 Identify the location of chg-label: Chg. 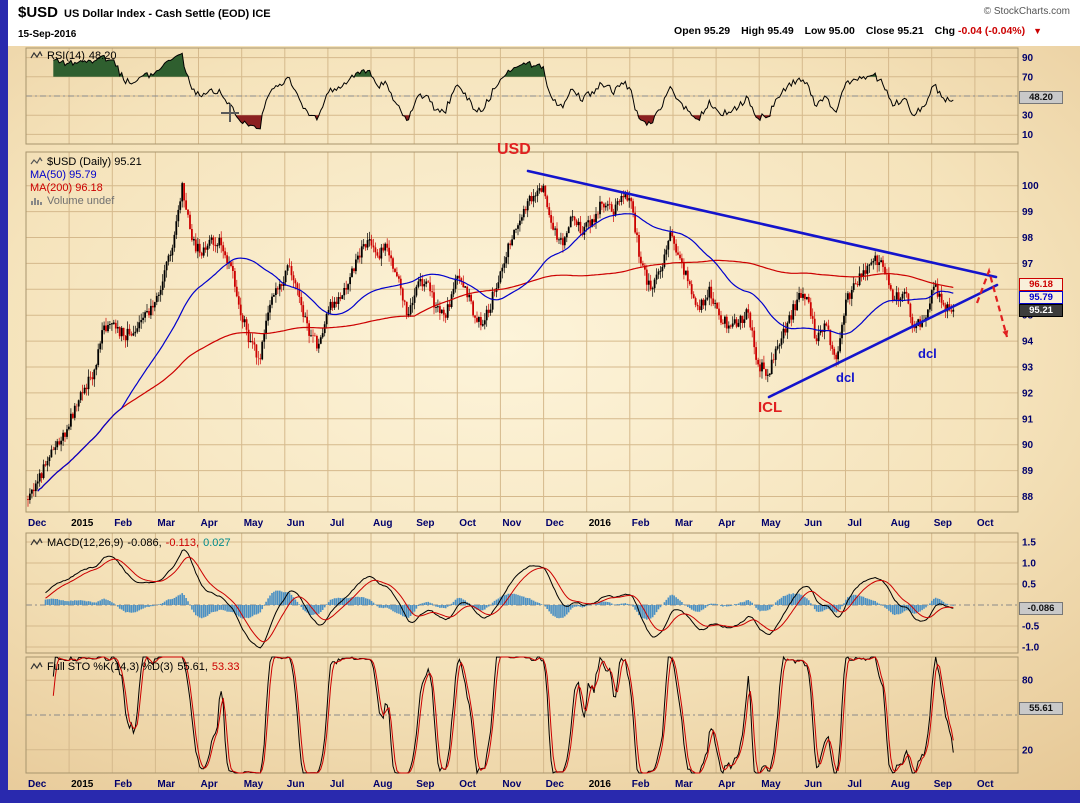
(945, 31).